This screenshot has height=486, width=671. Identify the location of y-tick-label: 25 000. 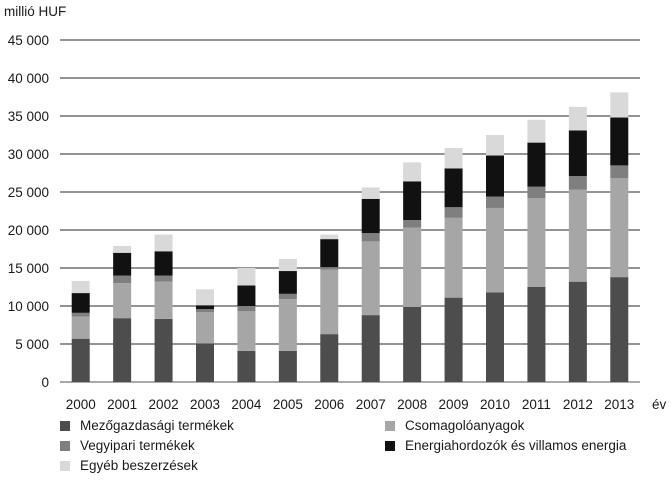
(28, 192).